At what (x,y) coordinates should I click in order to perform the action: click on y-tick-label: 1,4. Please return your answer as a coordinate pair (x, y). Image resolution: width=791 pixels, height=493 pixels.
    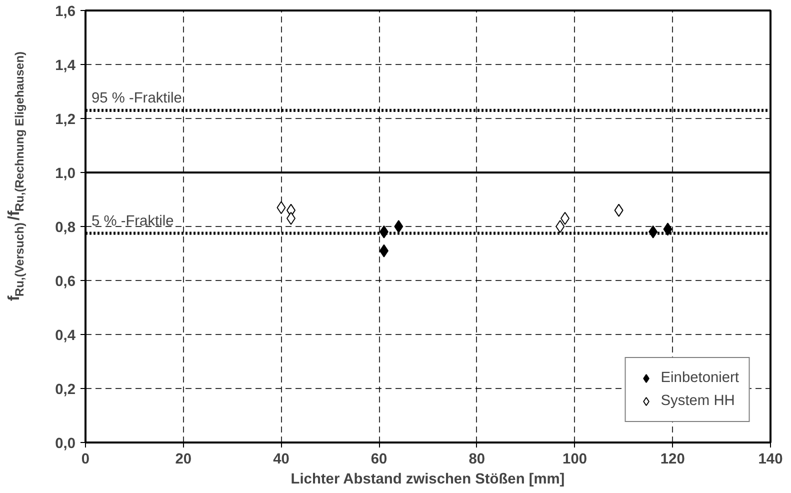
    Looking at the image, I should click on (65, 66).